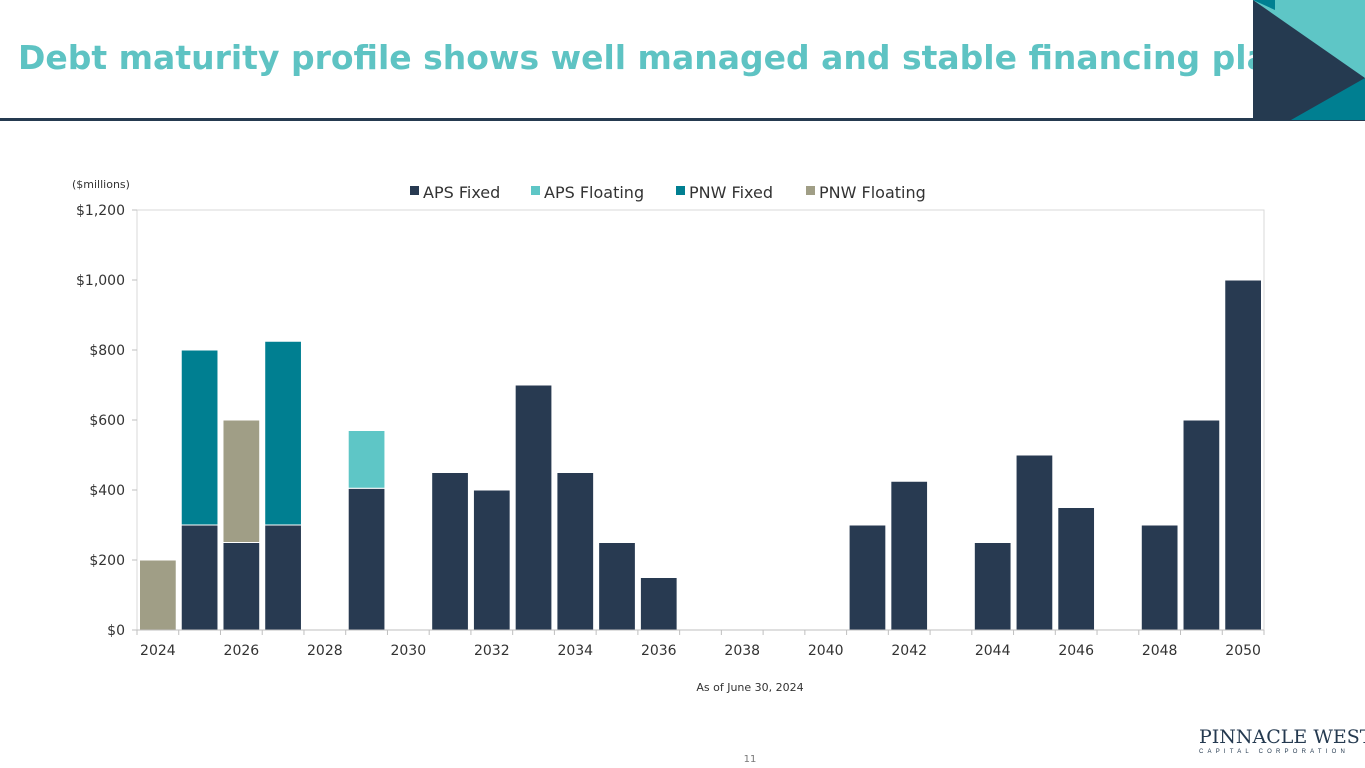  I want to click on corner-dark-teal-shape, so click(1328, 99).